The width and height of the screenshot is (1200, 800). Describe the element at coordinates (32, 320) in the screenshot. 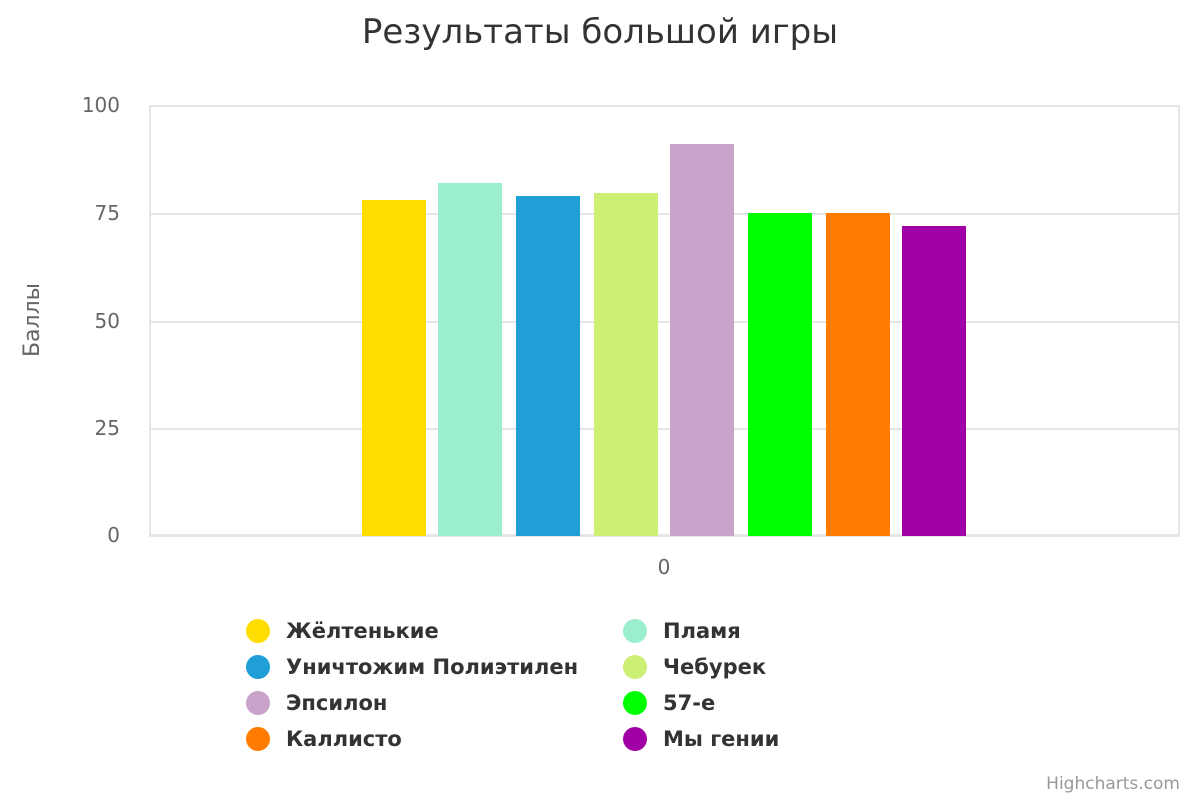

I see `y-axis-label: Баллы` at that location.